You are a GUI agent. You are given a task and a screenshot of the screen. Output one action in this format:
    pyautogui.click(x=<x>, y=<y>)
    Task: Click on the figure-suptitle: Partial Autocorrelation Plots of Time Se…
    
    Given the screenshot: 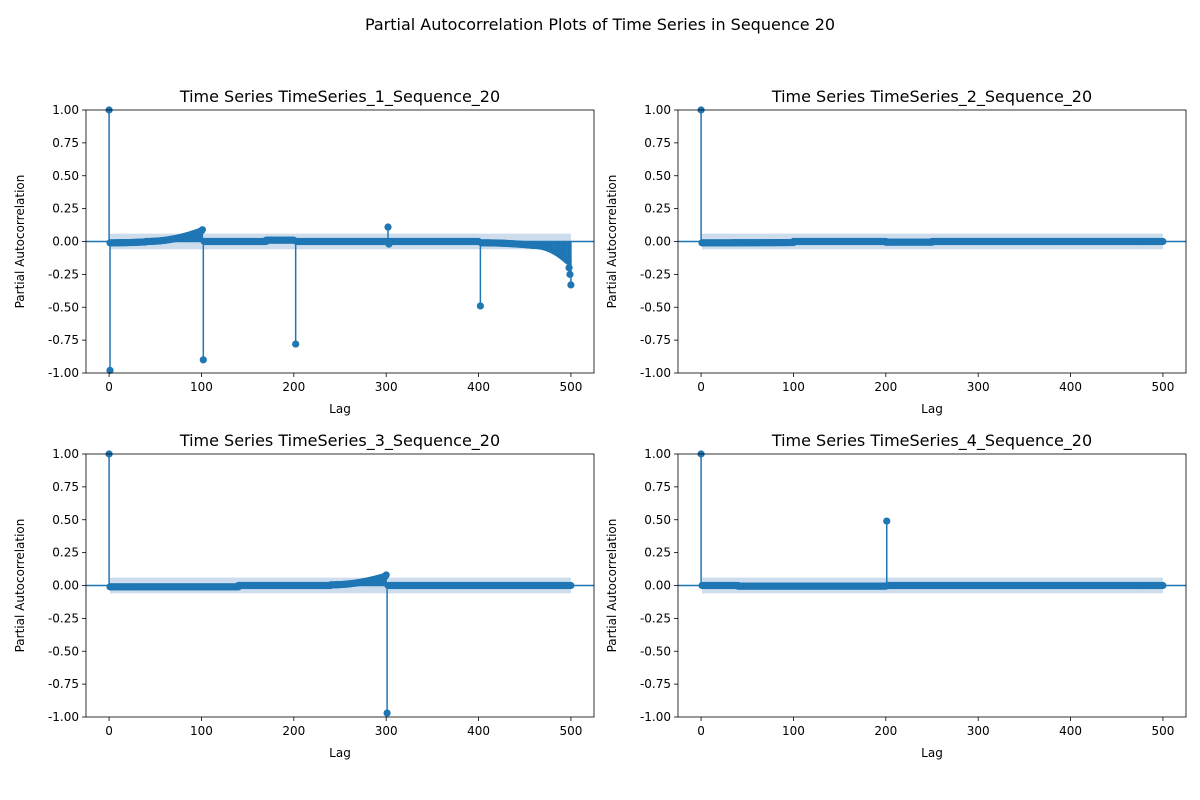 What is the action you would take?
    pyautogui.click(x=600, y=24)
    